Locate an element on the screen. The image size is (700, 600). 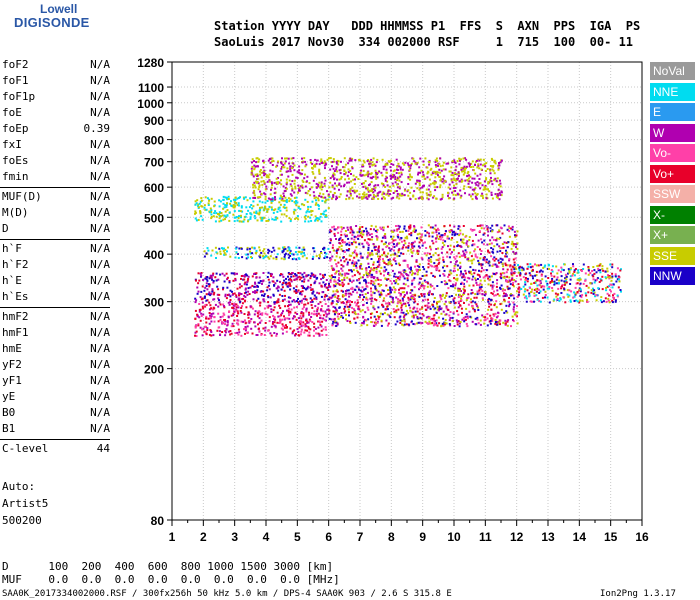
panel-separator is located at coordinates (55, 439).